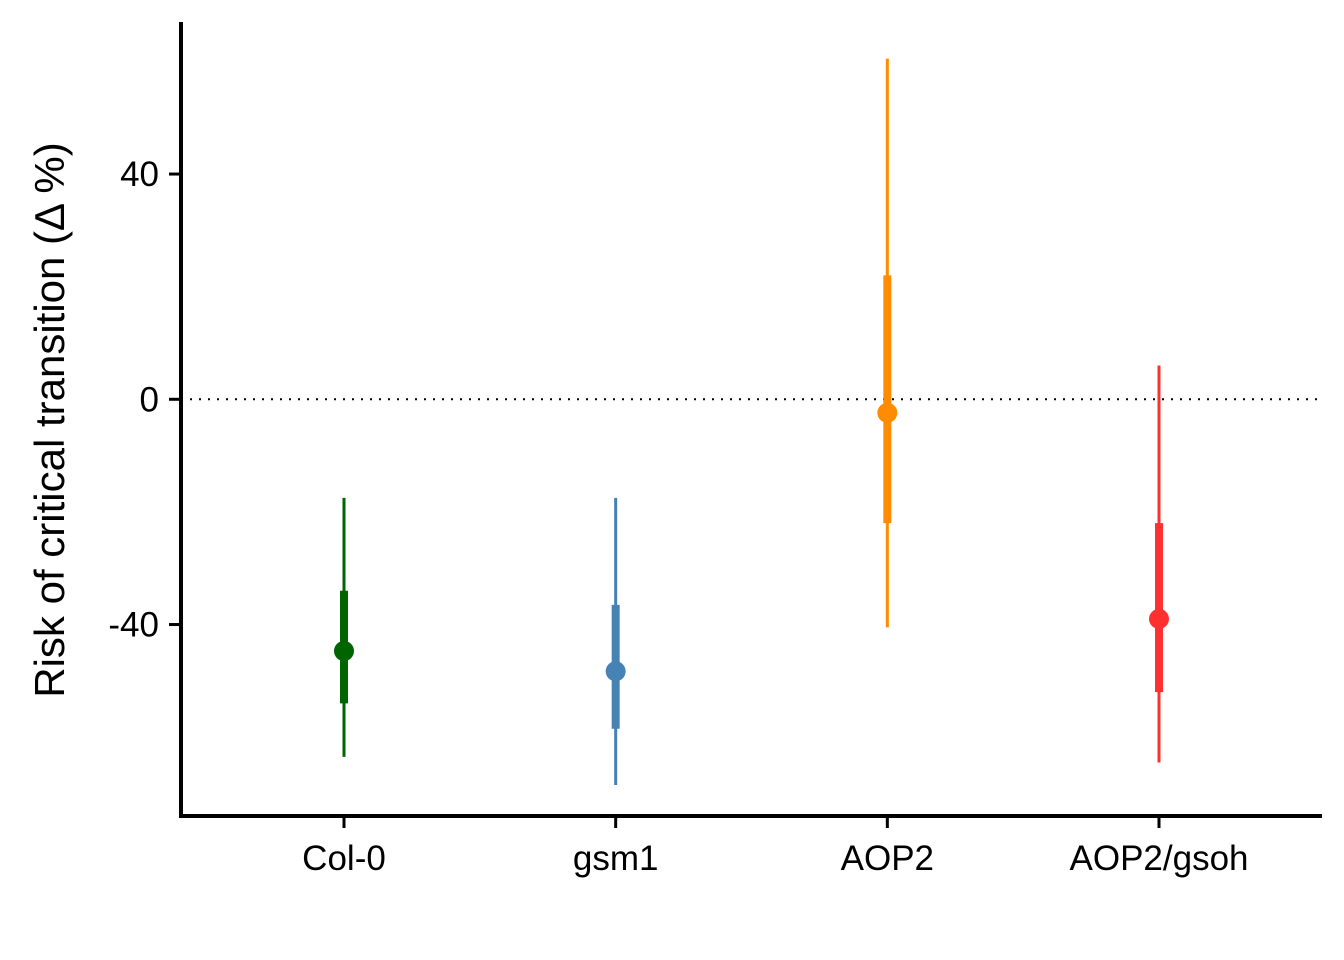 The image size is (1344, 960). Describe the element at coordinates (887, 858) in the screenshot. I see `x-tick-label: AOP2` at that location.